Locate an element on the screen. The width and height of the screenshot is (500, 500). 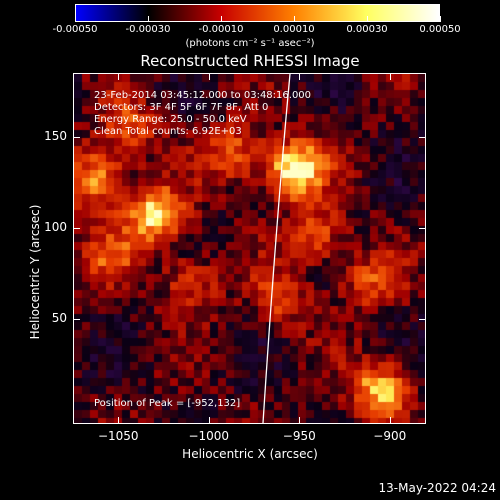
colorbar-tick-label: -0.00050 is located at coordinates (75, 29).